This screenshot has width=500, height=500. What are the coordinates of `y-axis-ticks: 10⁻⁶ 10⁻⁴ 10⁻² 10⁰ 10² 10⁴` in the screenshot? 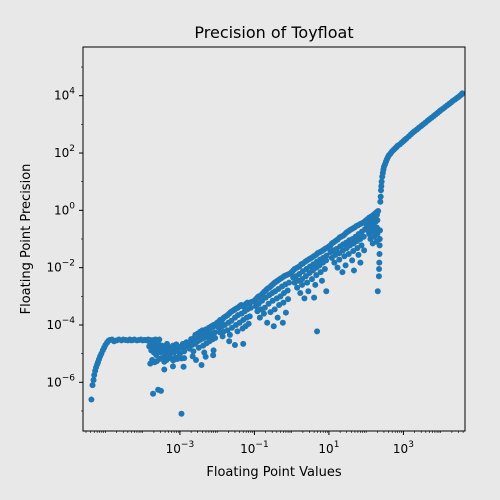 It's located at (64, 239).